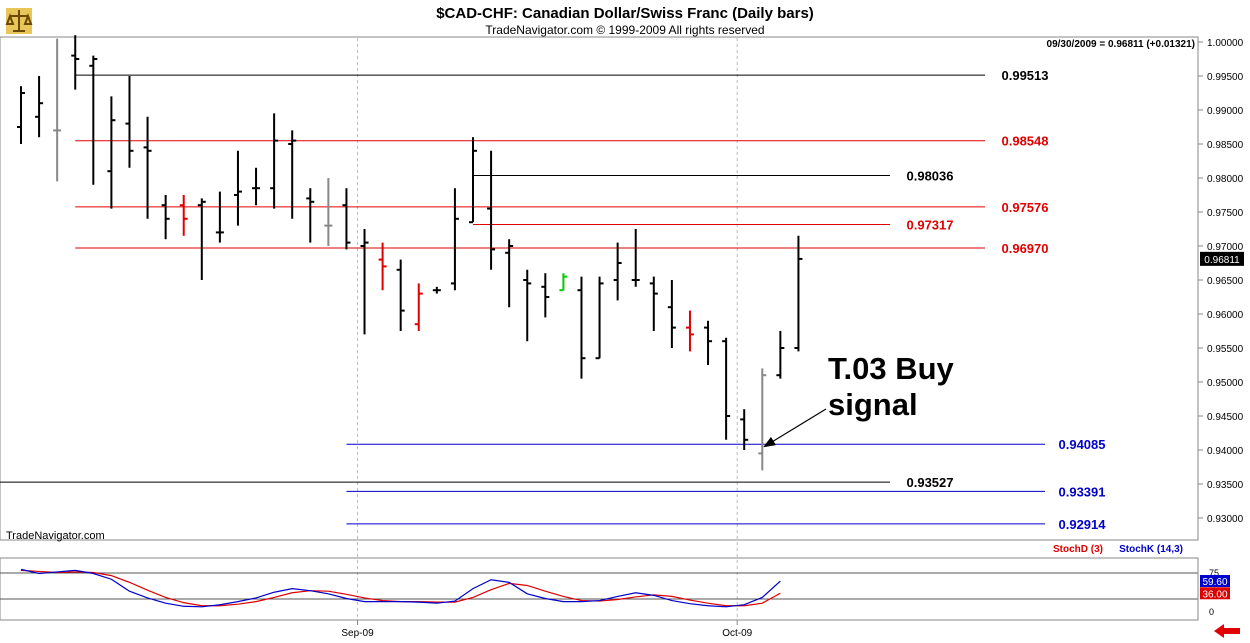  Describe the element at coordinates (795, 428) in the screenshot. I see `annotation-arrow` at that location.